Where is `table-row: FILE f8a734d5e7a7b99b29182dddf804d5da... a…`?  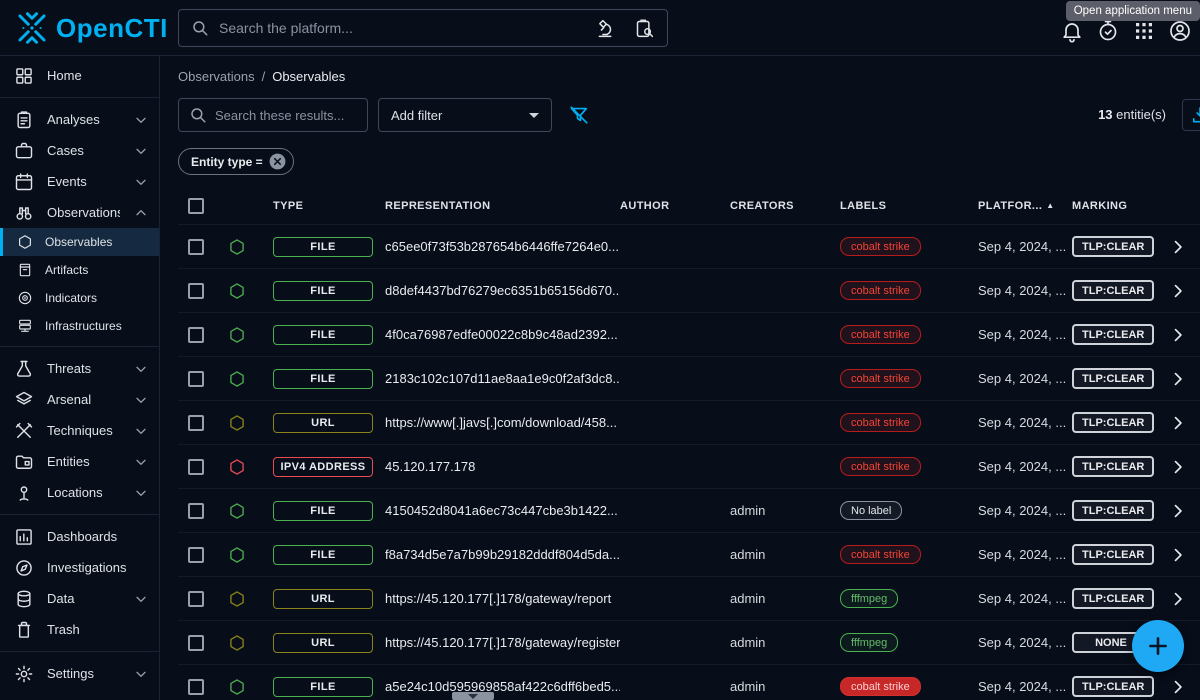
table-row: FILE f8a734d5e7a7b99b29182dddf804d5da... a… is located at coordinates (689, 555).